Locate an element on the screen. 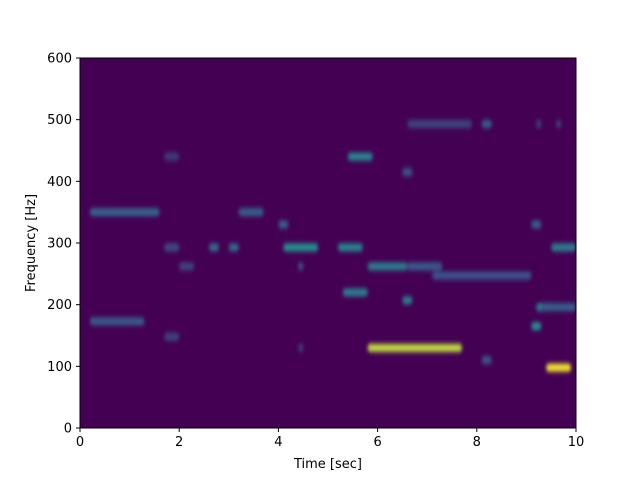 The height and width of the screenshot is (480, 640). x-tick-label: 8 is located at coordinates (477, 442).